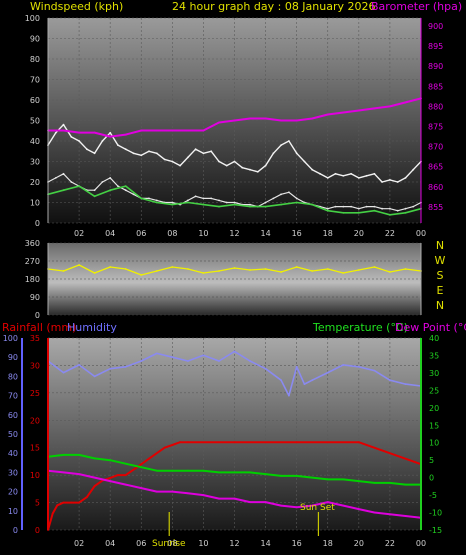  What do you see at coordinates (234, 543) in the screenshot?
I see `climate-x-tick-label: 12` at bounding box center [234, 543].